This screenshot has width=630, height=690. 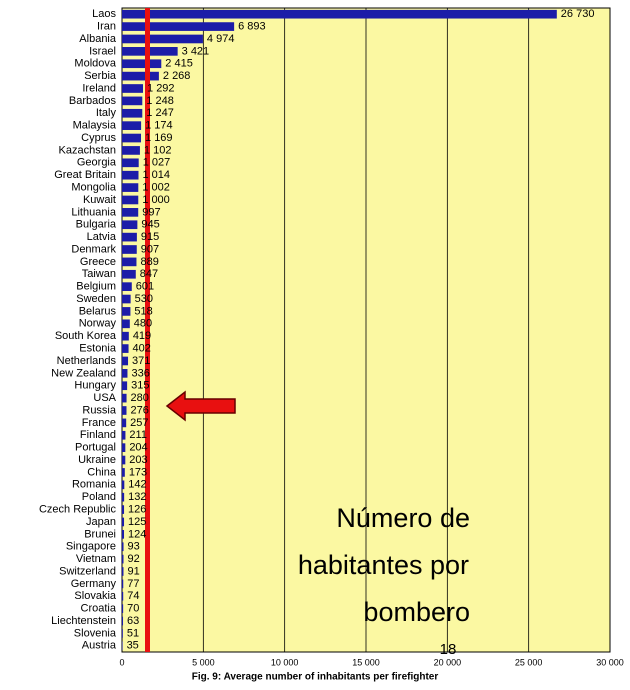 What do you see at coordinates (179, 64) in the screenshot?
I see `value-label: 2 415` at bounding box center [179, 64].